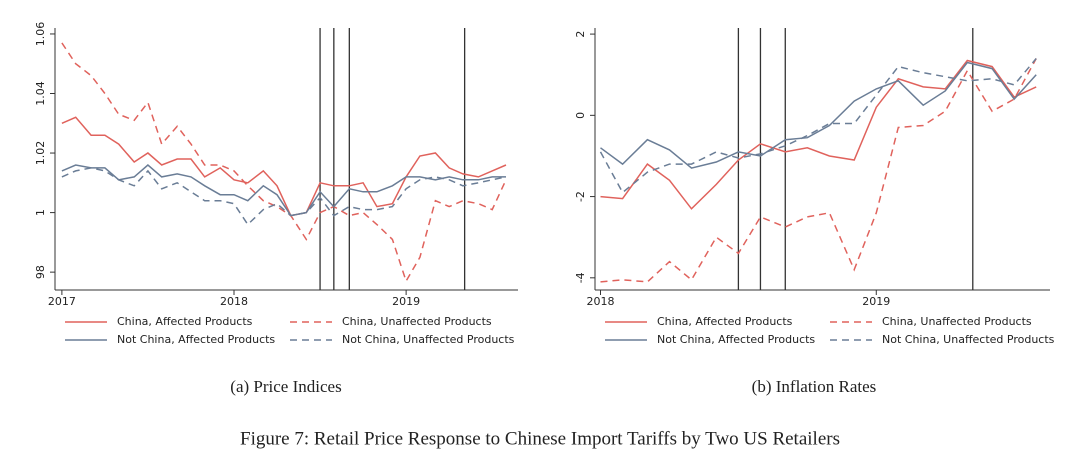 The width and height of the screenshot is (1080, 476). What do you see at coordinates (40, 153) in the screenshot?
I see `y-tick-label: 1.02` at bounding box center [40, 153].